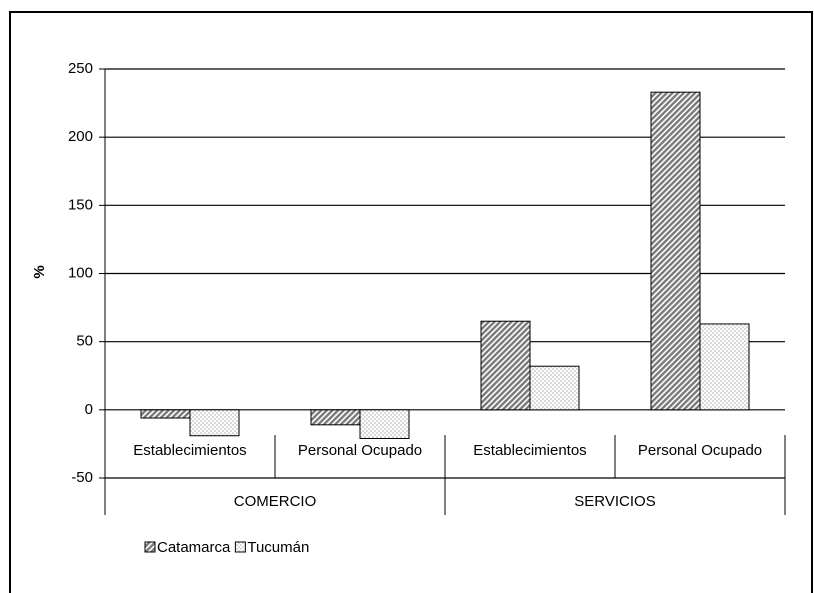  What do you see at coordinates (89, 409) in the screenshot?
I see `y-tick-label: 0` at bounding box center [89, 409].